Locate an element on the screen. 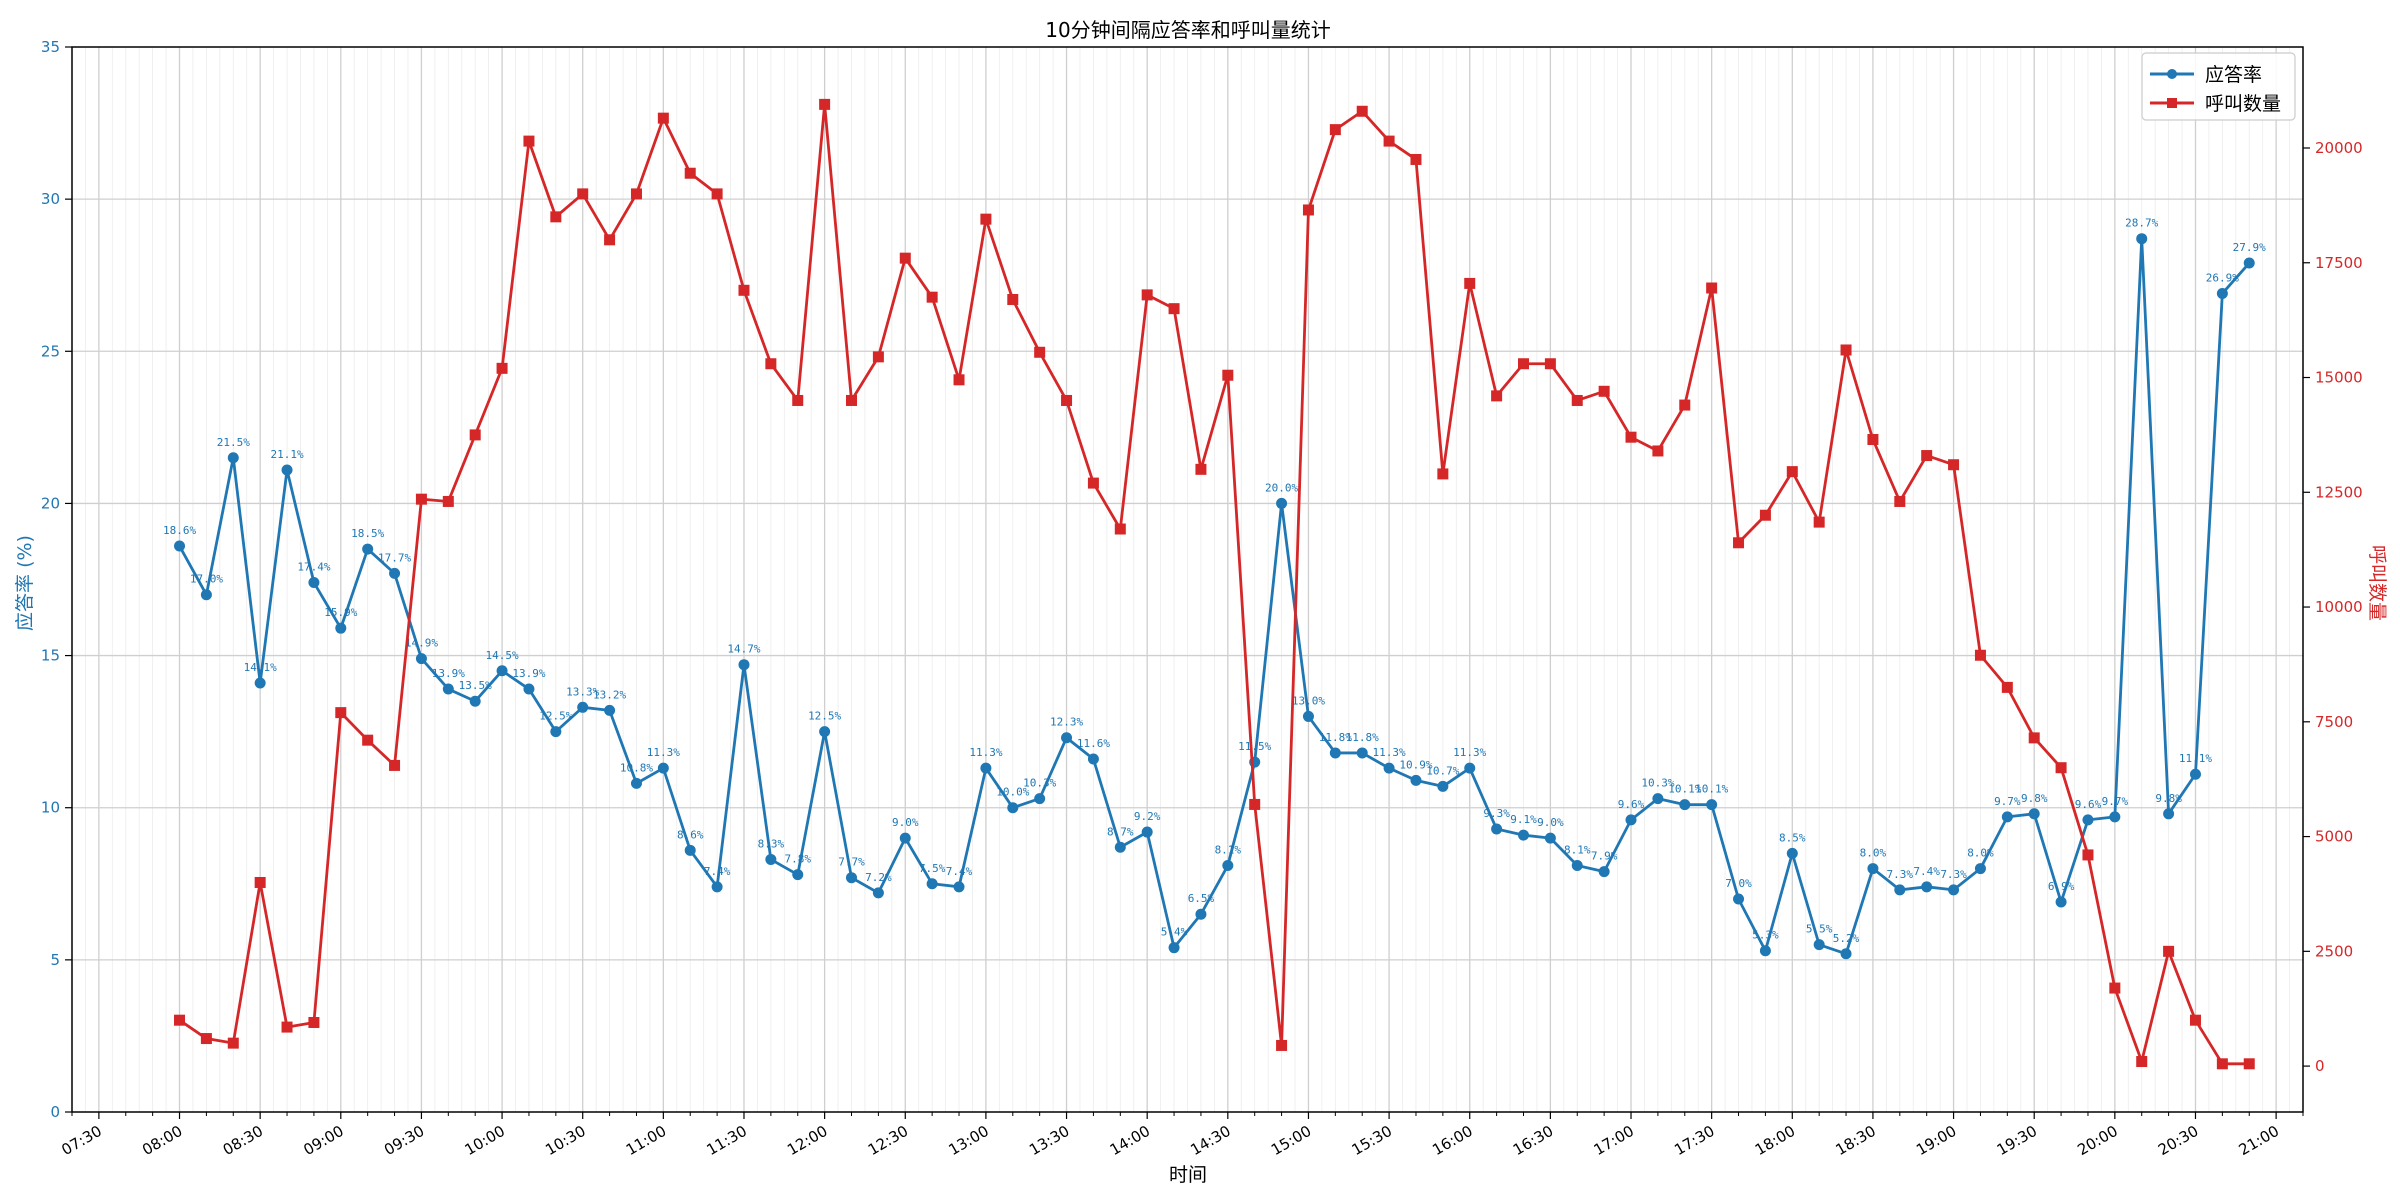  y-left-tick-label: 5 is located at coordinates (55, 960).